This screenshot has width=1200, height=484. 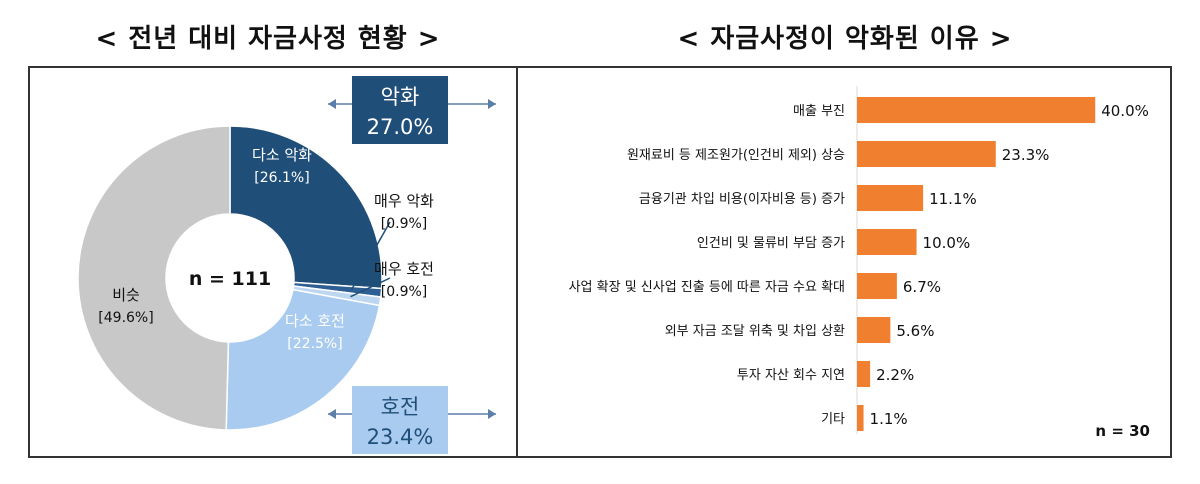 I want to click on bar-category-label: 원재료비 등 제조원가(인건비 제외) 상승, so click(x=736, y=155).